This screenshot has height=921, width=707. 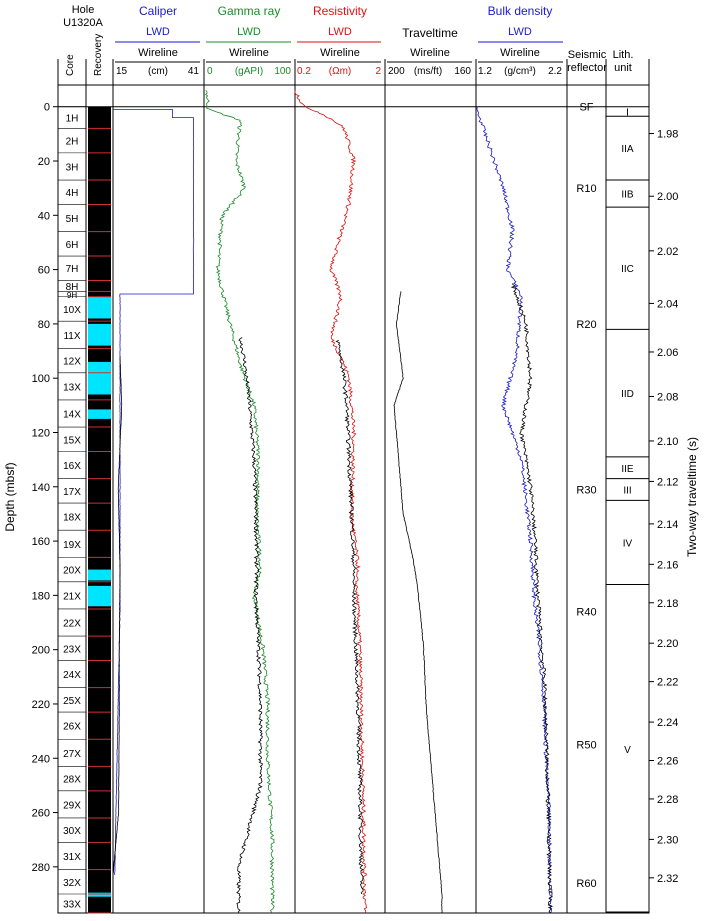 What do you see at coordinates (623, 55) in the screenshot?
I see `lith-header-1: Lith.` at bounding box center [623, 55].